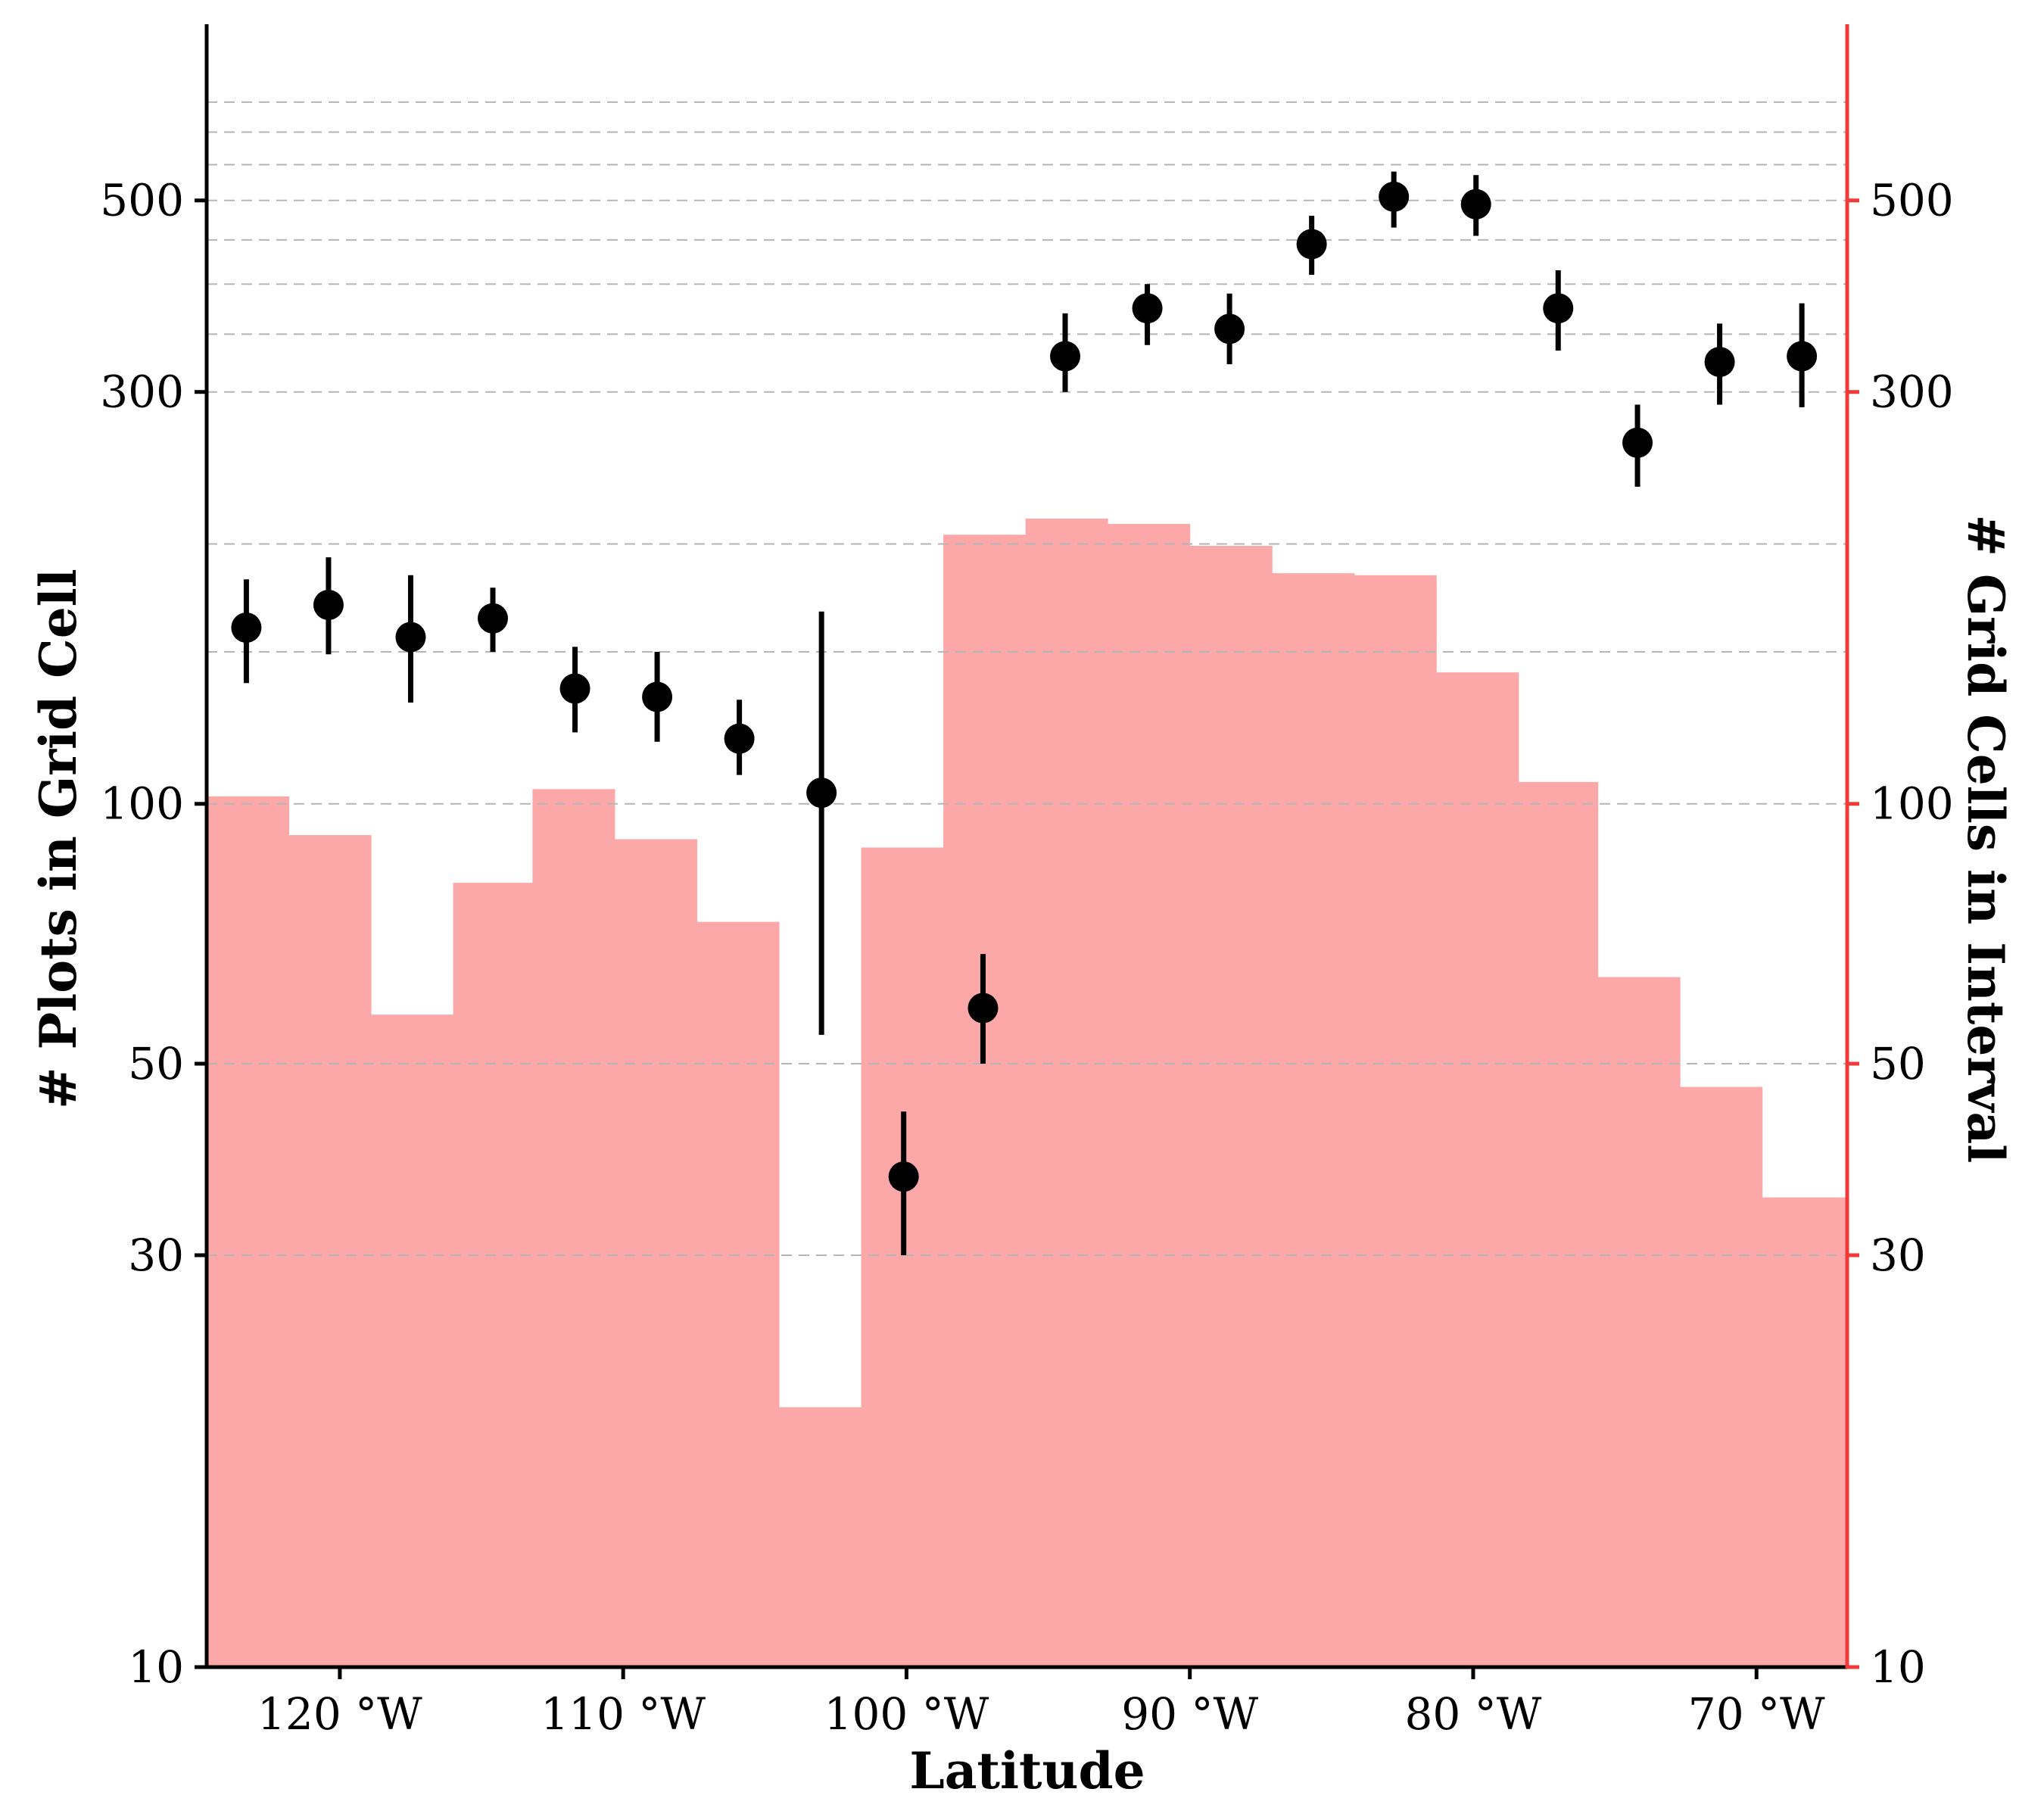  I want to click on y-right-tick-label: 300, so click(1912, 392).